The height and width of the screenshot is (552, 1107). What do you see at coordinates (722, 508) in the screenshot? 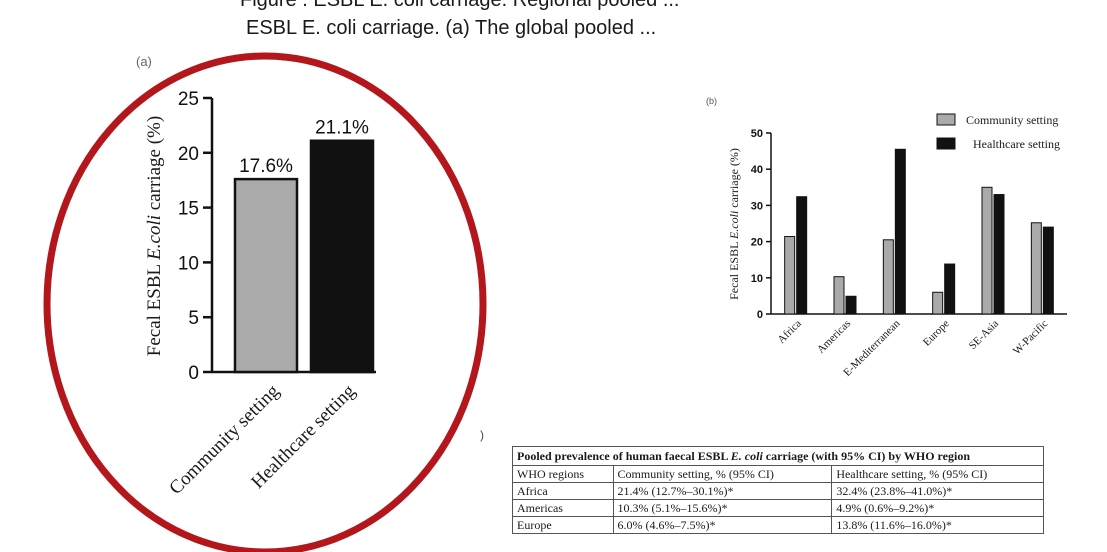
I see `table-cell: 10.3% (5.1%–15.6%)*` at bounding box center [722, 508].